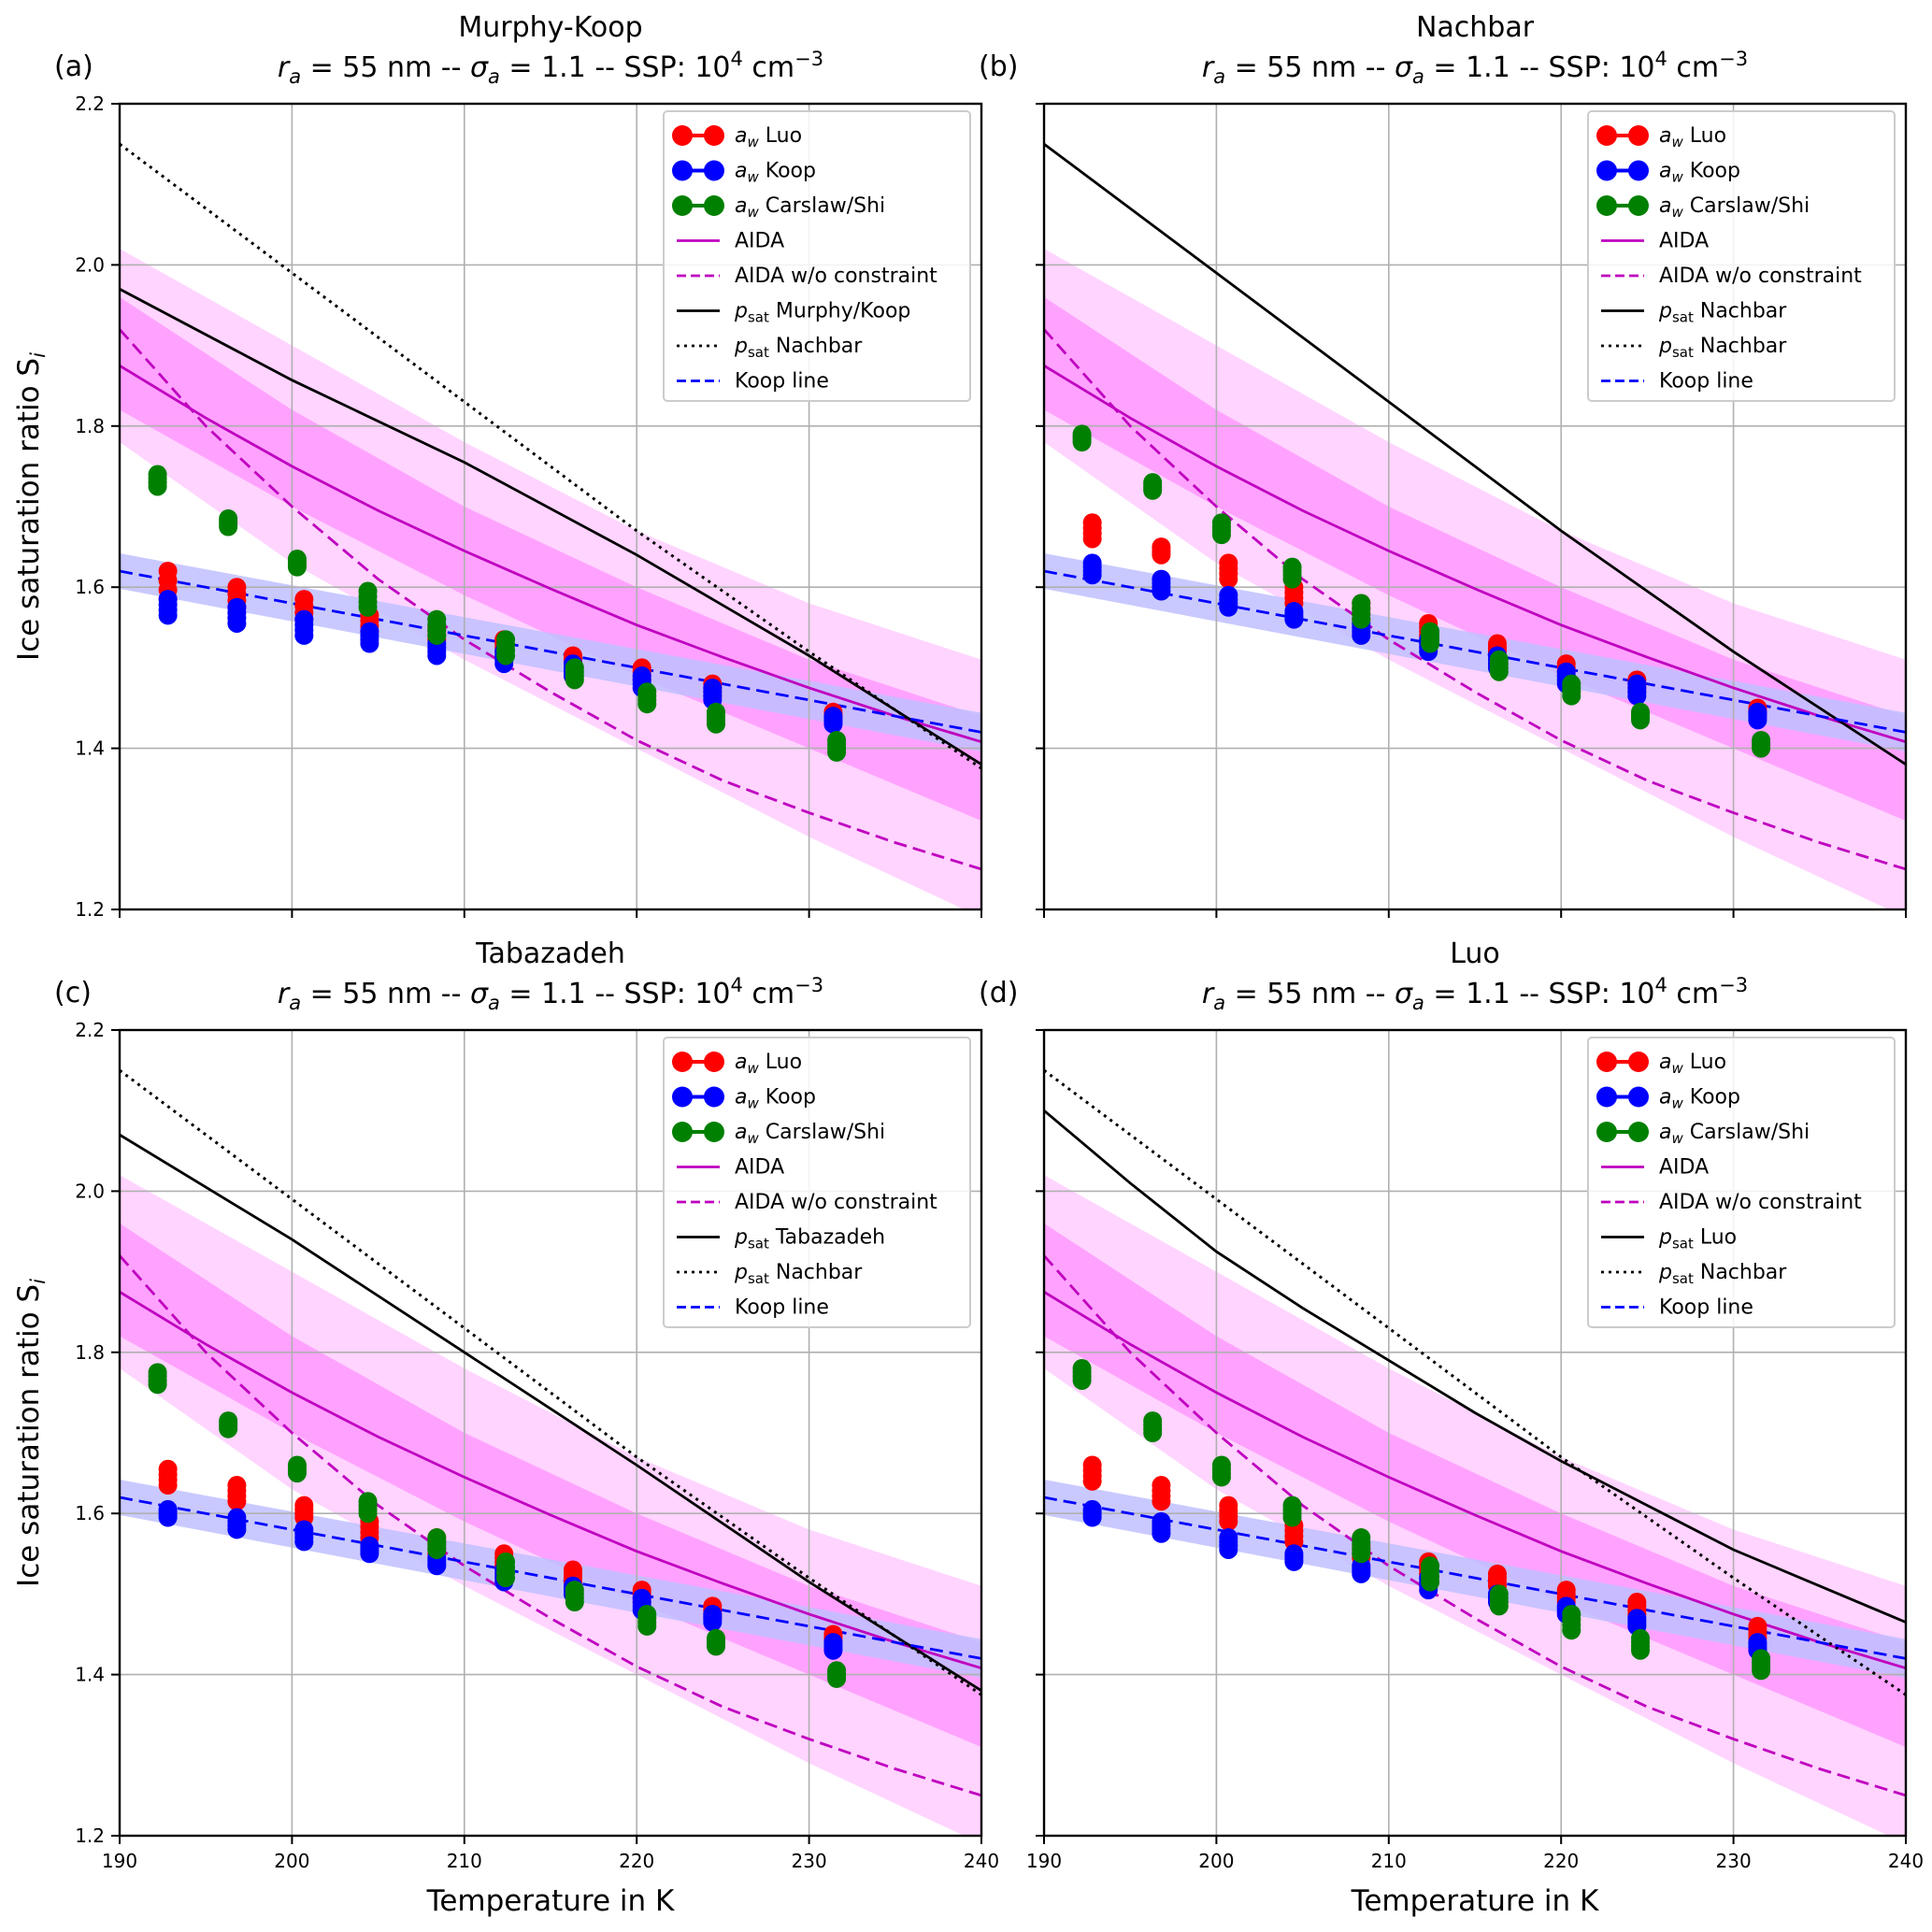 The width and height of the screenshot is (1932, 1932). I want to click on panel-title: Luo, so click(1475, 953).